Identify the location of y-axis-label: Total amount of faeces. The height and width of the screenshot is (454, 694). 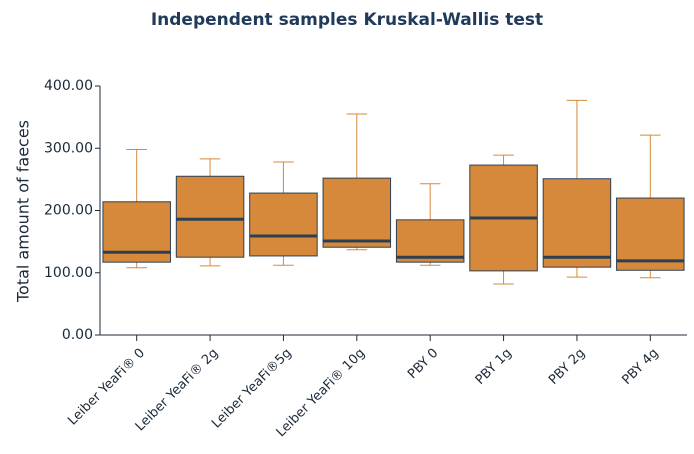
(23, 211).